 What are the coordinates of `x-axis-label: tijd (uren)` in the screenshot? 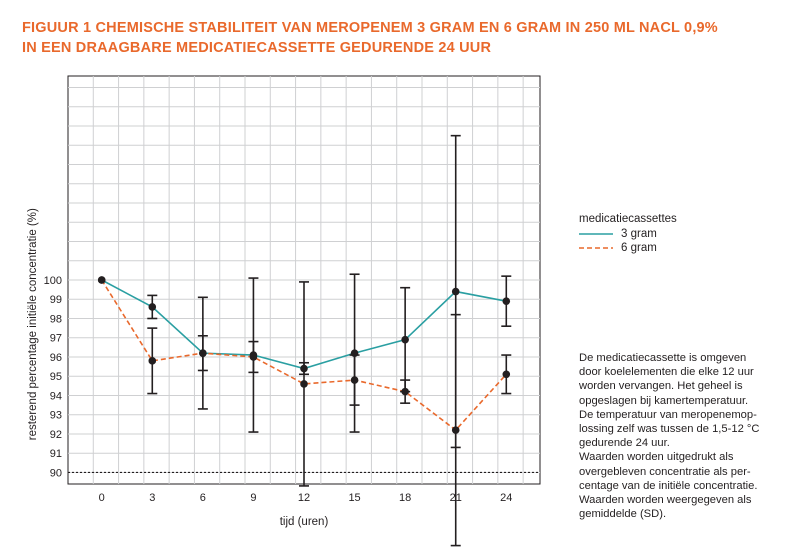 It's located at (304, 522).